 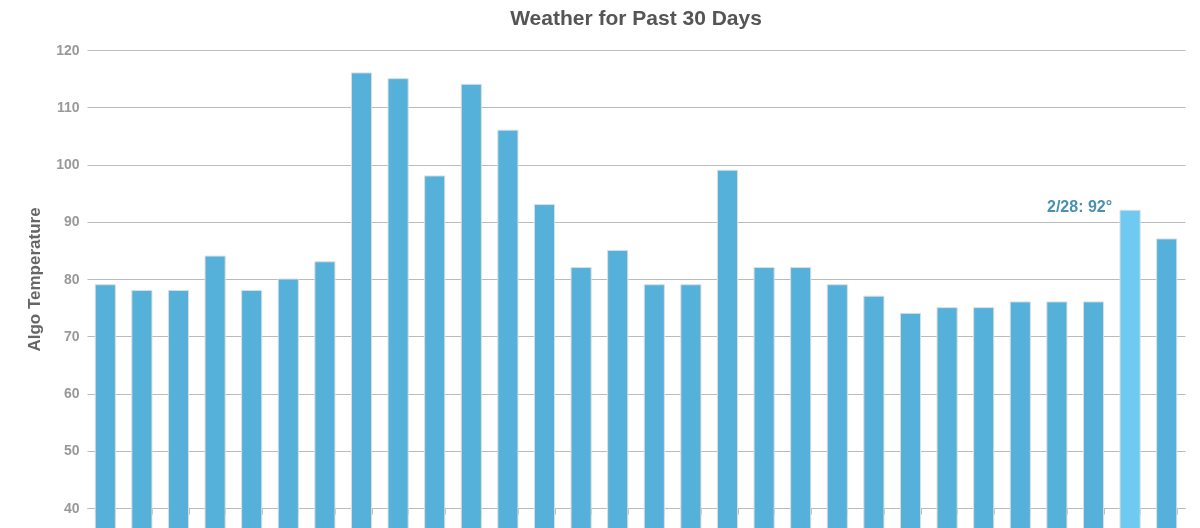 What do you see at coordinates (1079, 207) in the screenshot?
I see `annotation: 2/28: 92°` at bounding box center [1079, 207].